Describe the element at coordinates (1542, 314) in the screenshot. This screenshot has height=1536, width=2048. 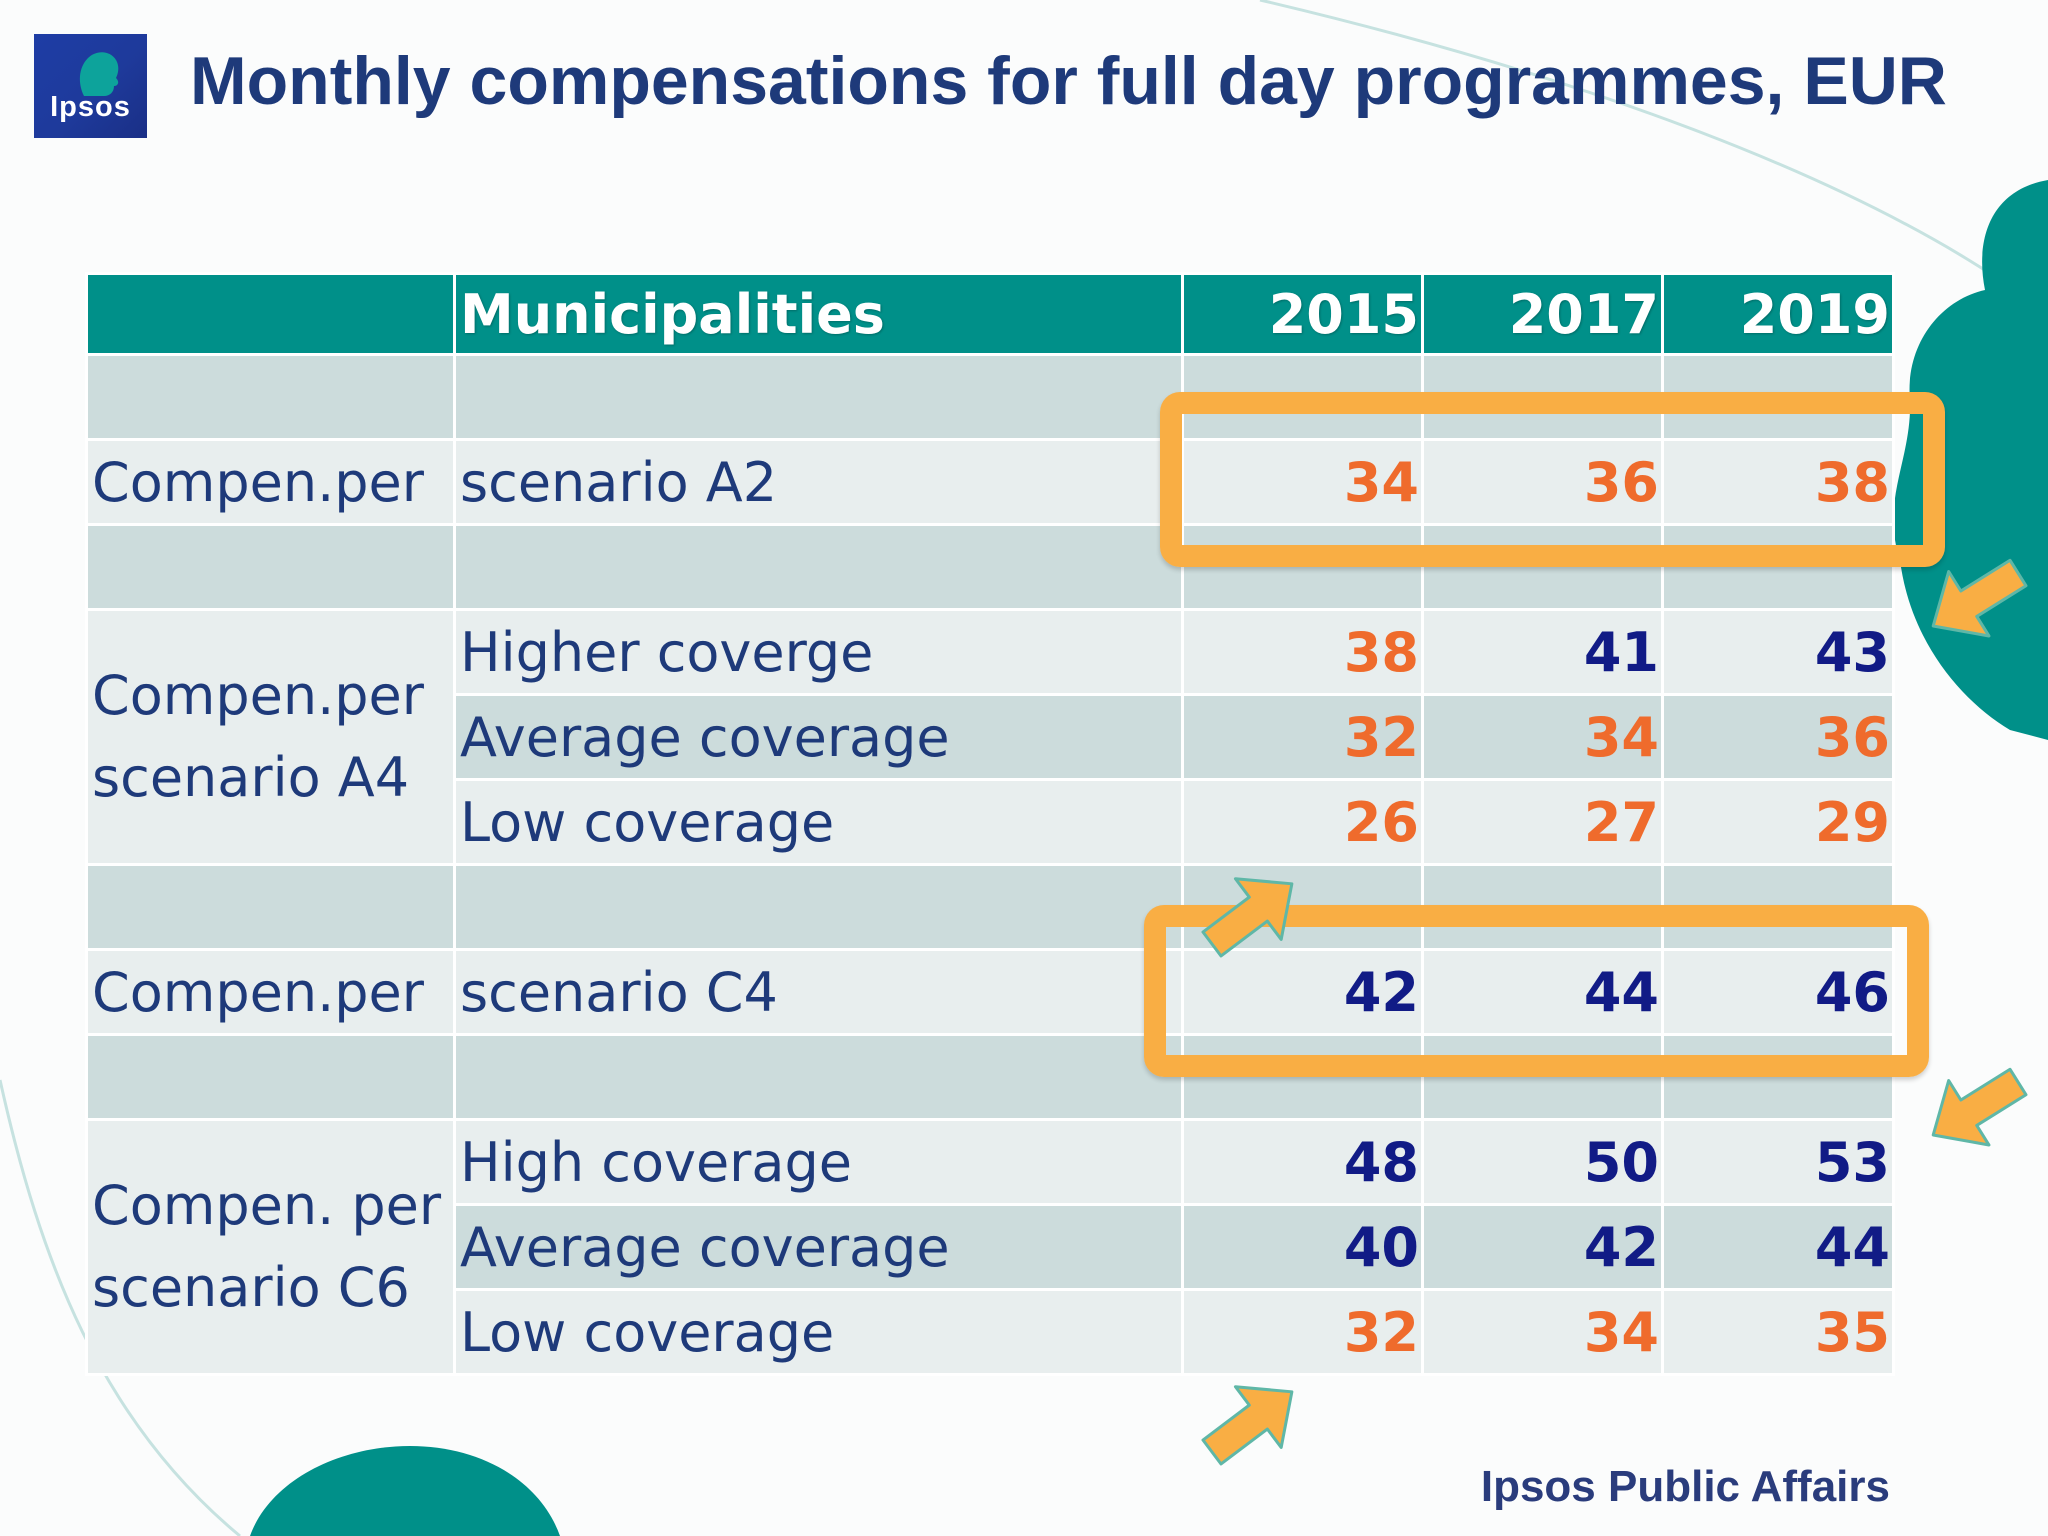
I see `header-year-2017: 2017` at that location.